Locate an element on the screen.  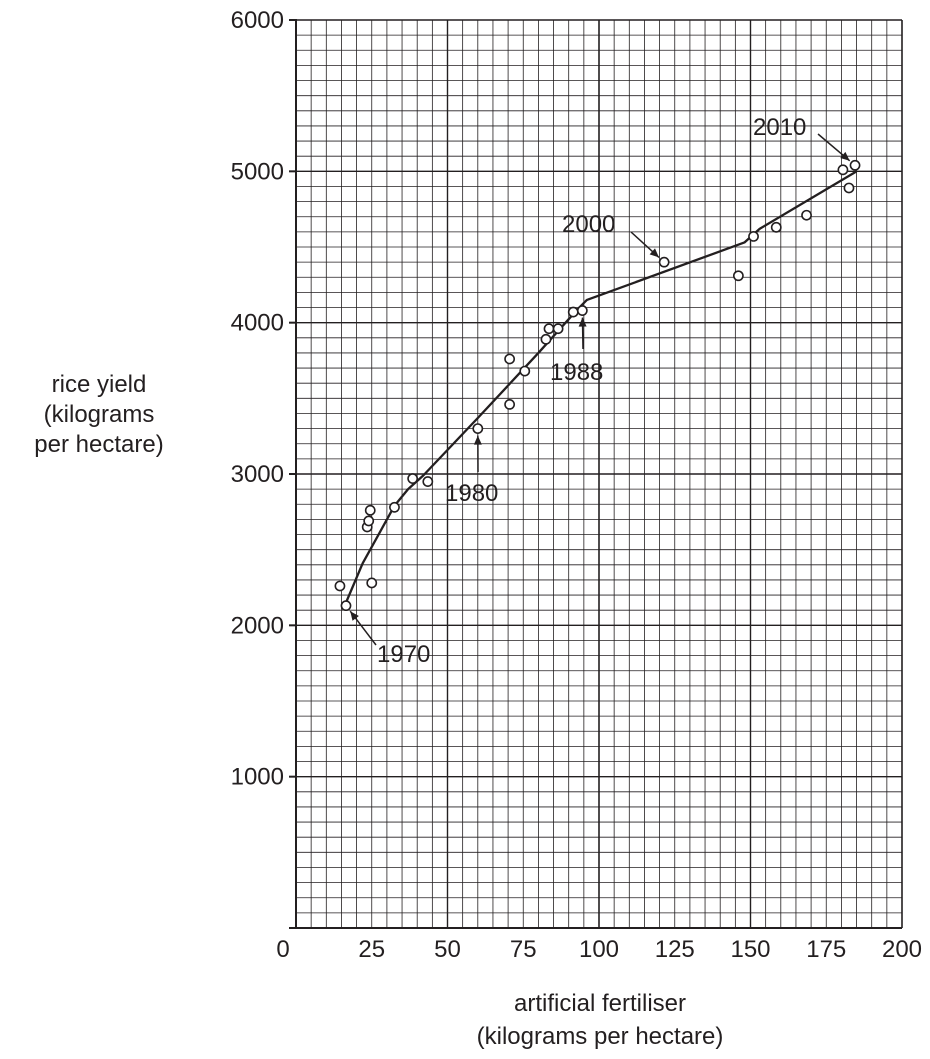
x-tick-label: 150 is located at coordinates (750, 949).